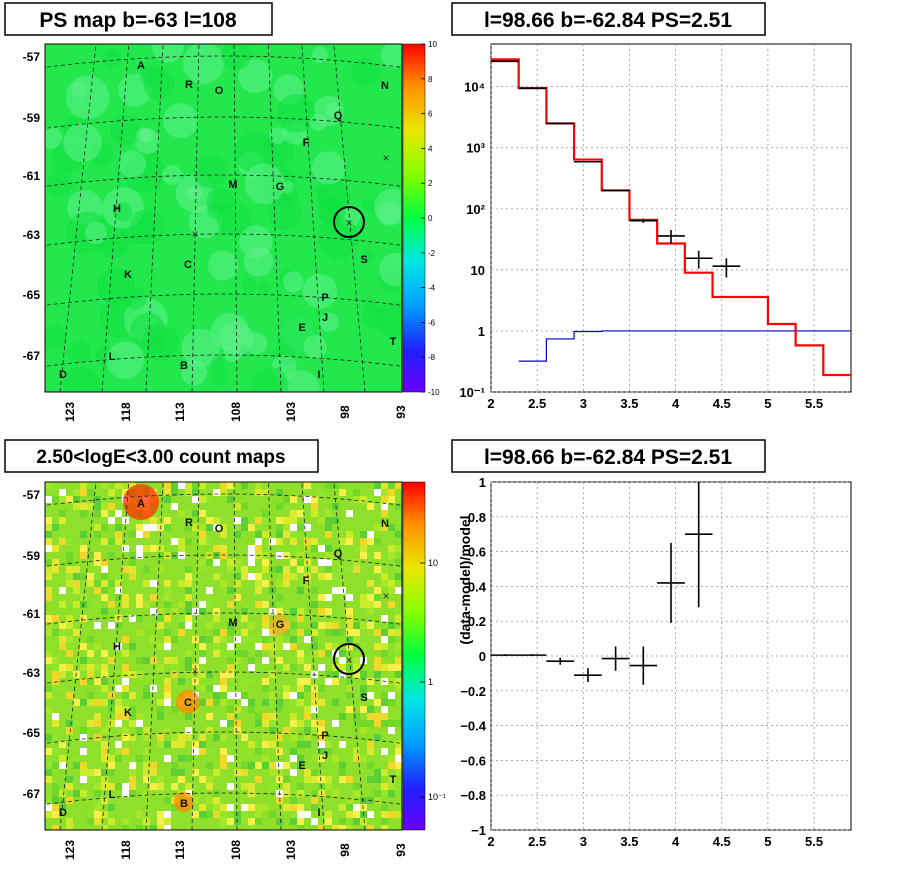 Image resolution: width=898 pixels, height=875 pixels. Describe the element at coordinates (313, 656) in the screenshot. I see `meridian-grid-line` at that location.